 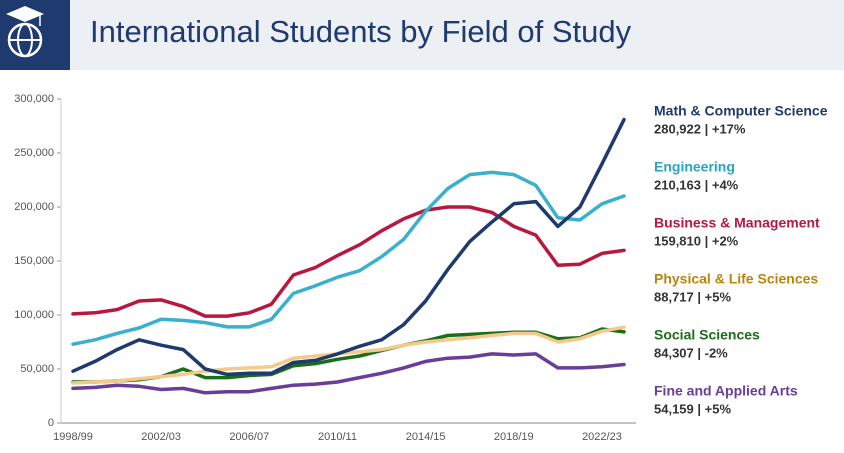 What do you see at coordinates (602, 437) in the screenshot?
I see `x-tick-label: 2022/23` at bounding box center [602, 437].